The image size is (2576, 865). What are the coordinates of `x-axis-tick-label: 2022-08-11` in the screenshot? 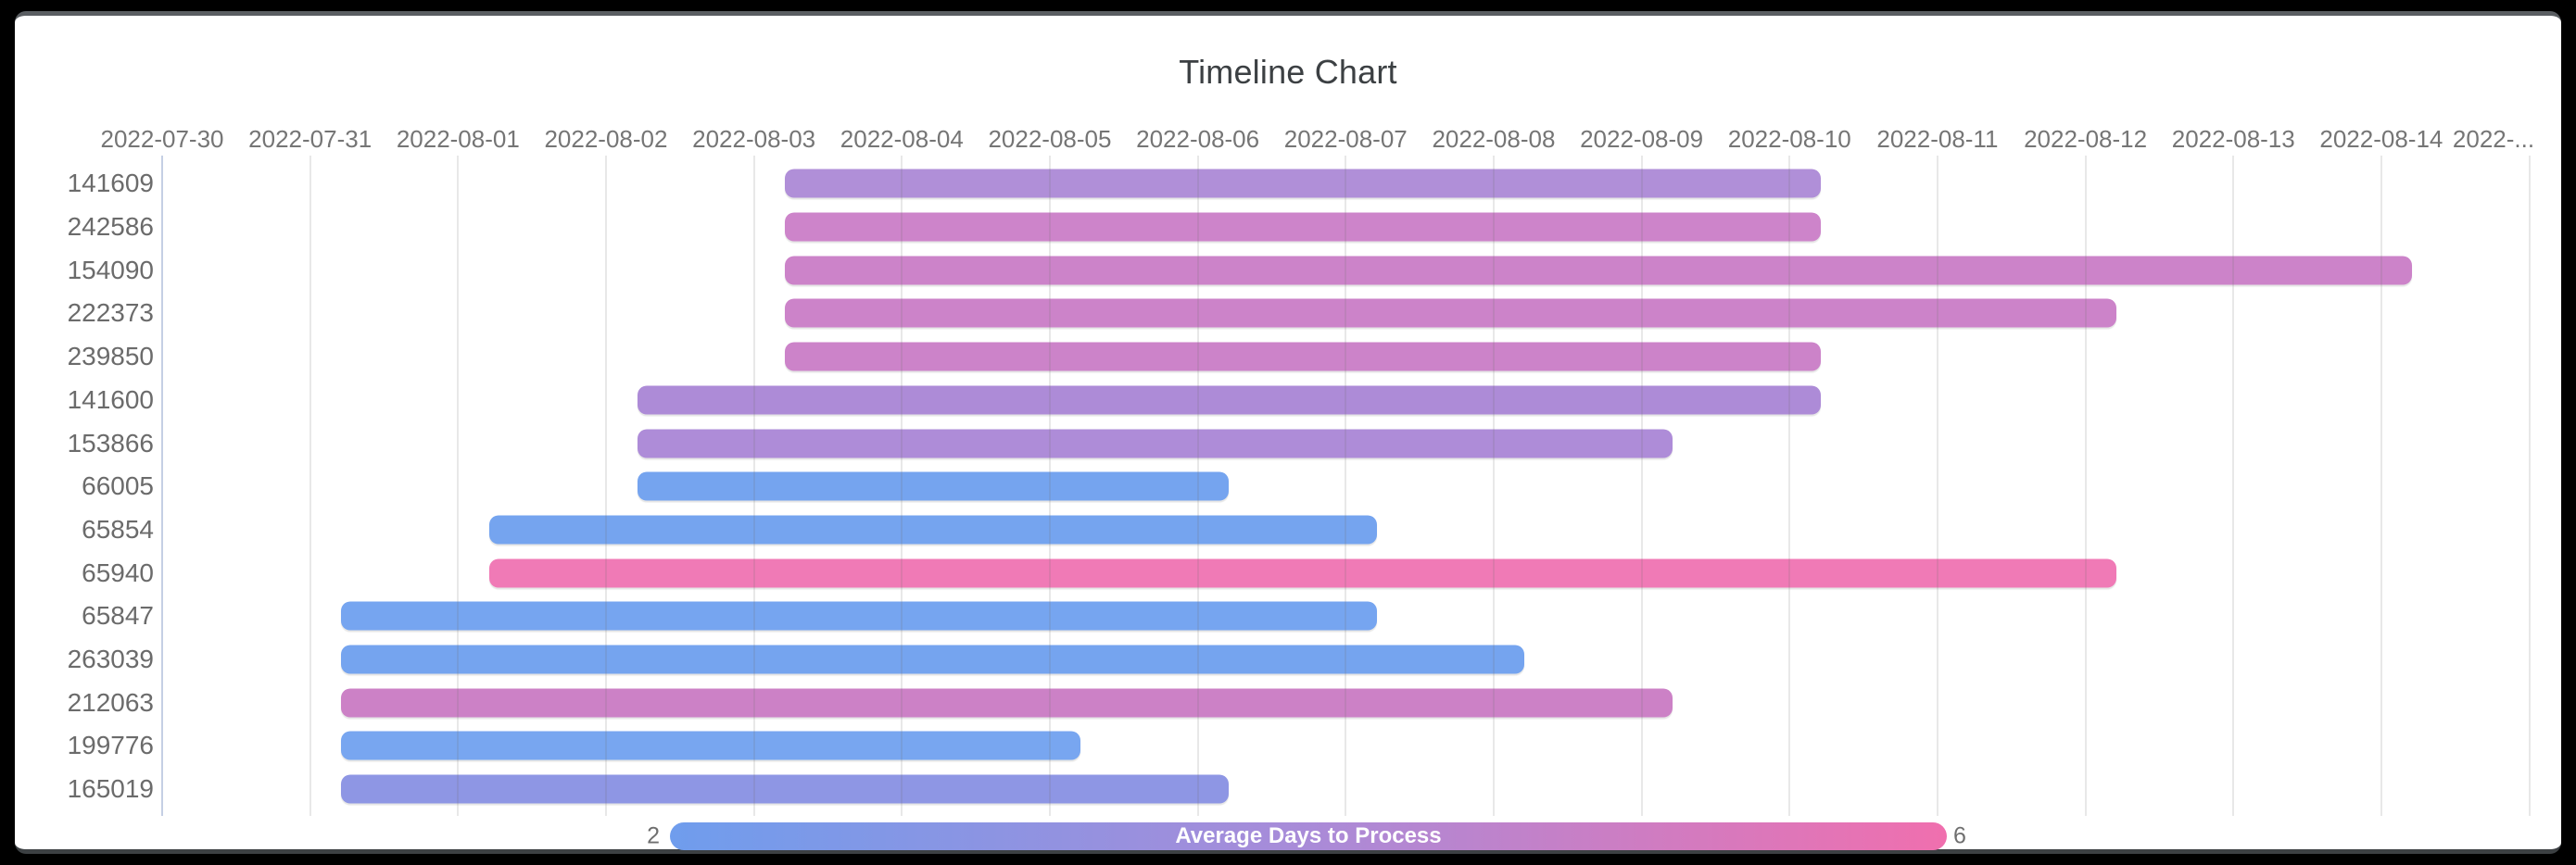 It's located at (1938, 139).